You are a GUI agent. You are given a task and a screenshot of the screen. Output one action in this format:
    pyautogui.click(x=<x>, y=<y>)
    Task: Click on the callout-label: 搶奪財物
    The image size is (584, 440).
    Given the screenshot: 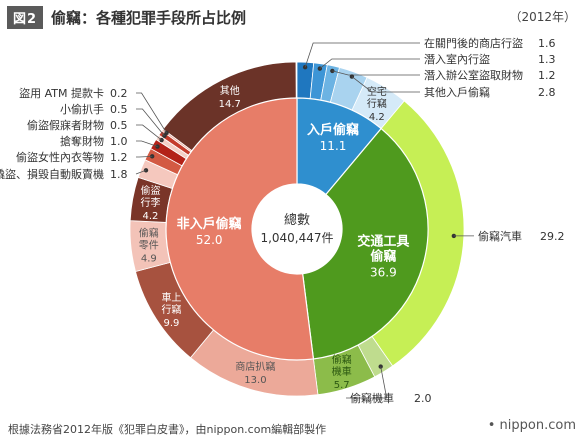 What is the action you would take?
    pyautogui.click(x=82, y=141)
    